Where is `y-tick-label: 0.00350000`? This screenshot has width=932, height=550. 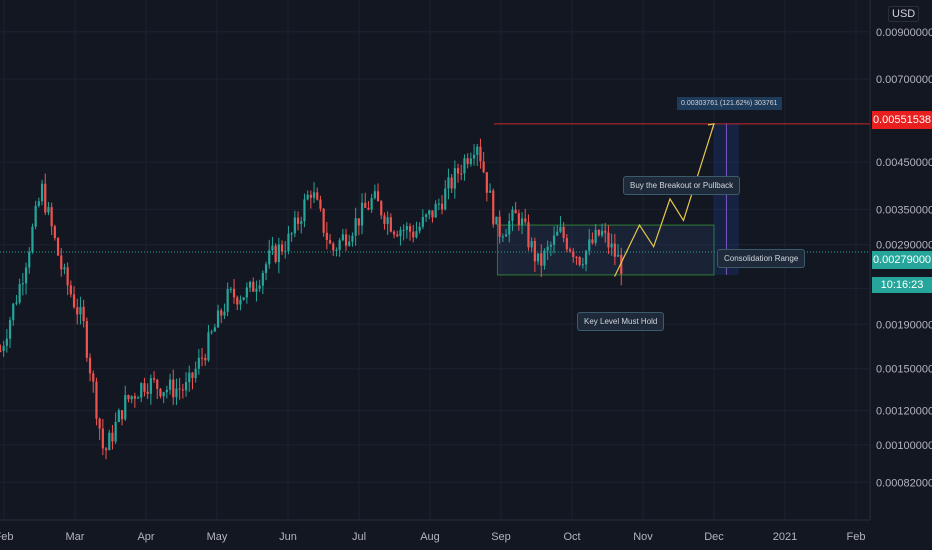
y-tick-label: 0.00350000 is located at coordinates (904, 210).